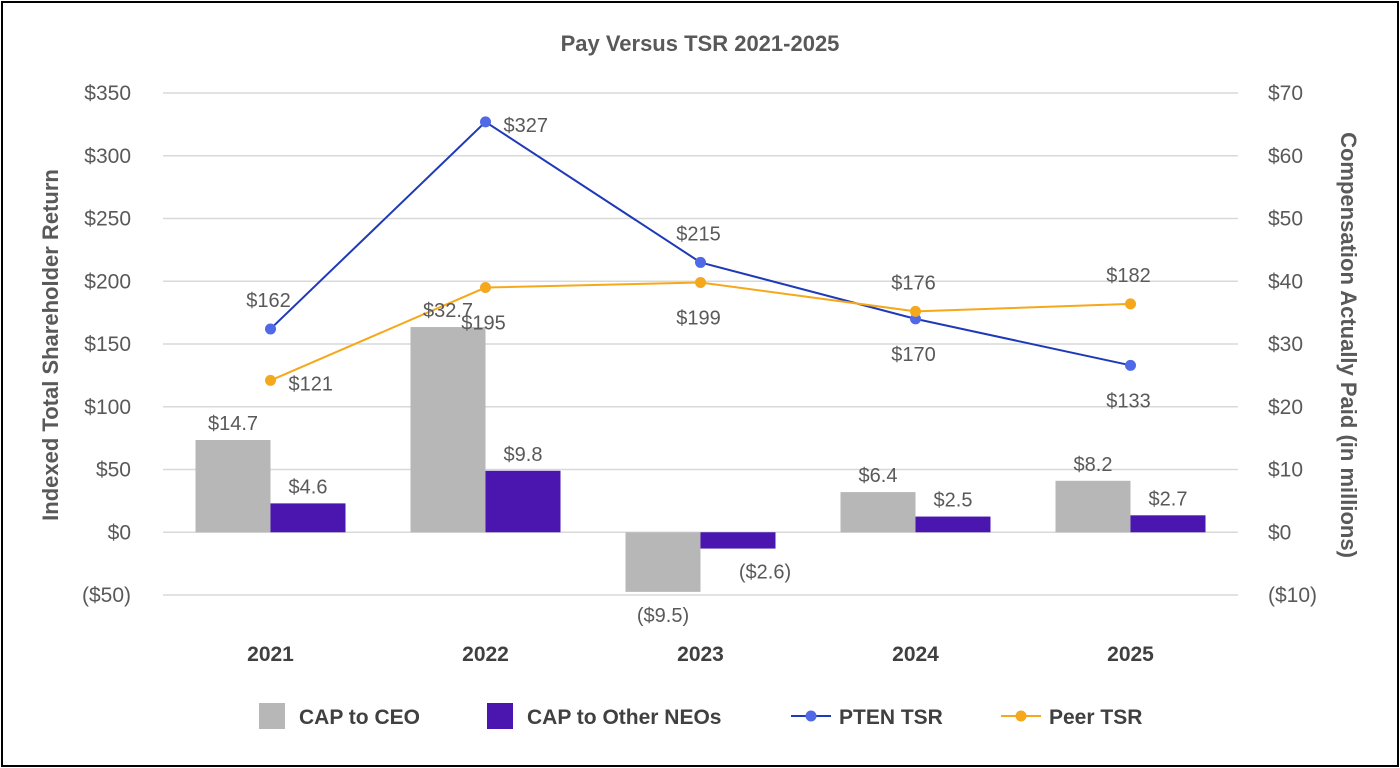 The image size is (1400, 768). I want to click on left-axis-tick: $150, so click(107, 344).